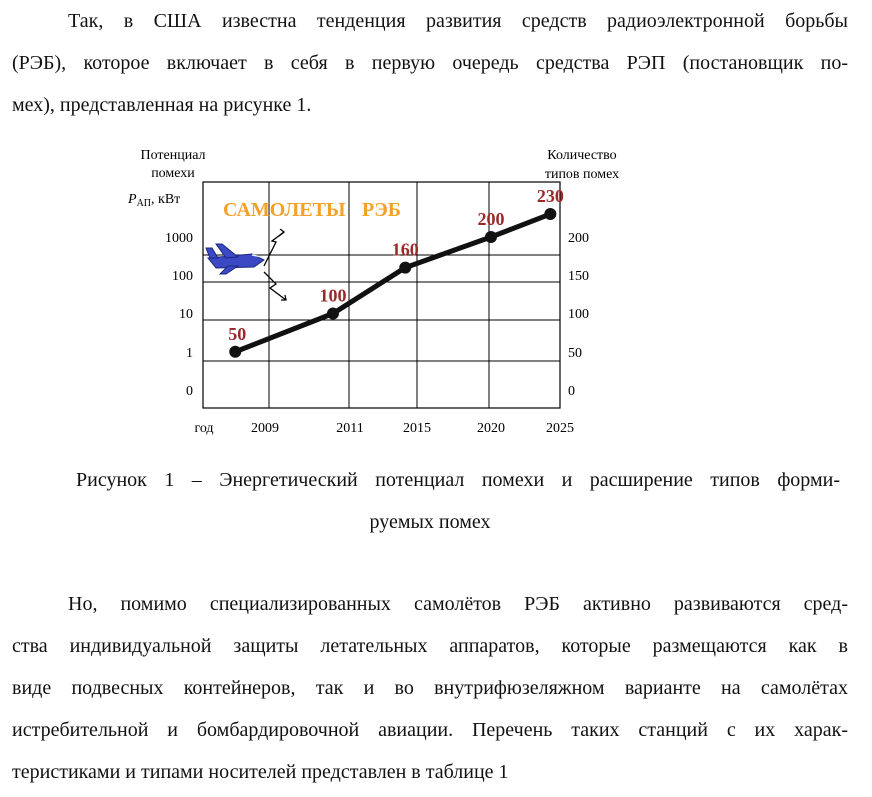 The width and height of the screenshot is (872, 797). I want to click on banner-label-planes: САМОЛЕТЫ, so click(284, 210).